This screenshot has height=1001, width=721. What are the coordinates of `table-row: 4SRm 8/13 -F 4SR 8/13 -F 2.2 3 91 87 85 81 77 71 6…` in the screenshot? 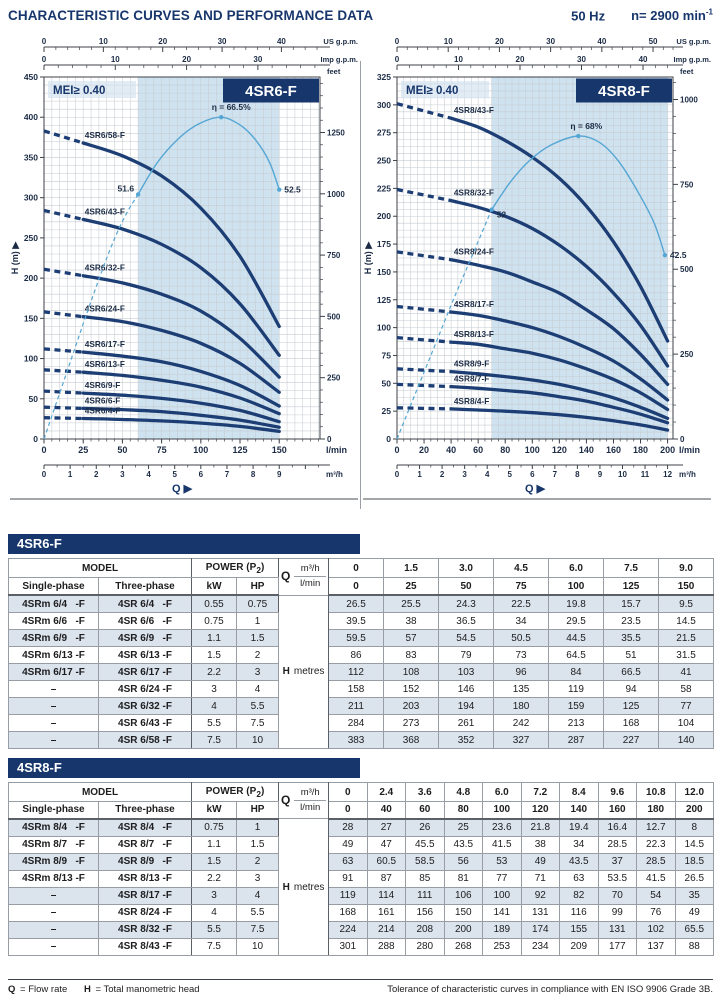 It's located at (361, 878).